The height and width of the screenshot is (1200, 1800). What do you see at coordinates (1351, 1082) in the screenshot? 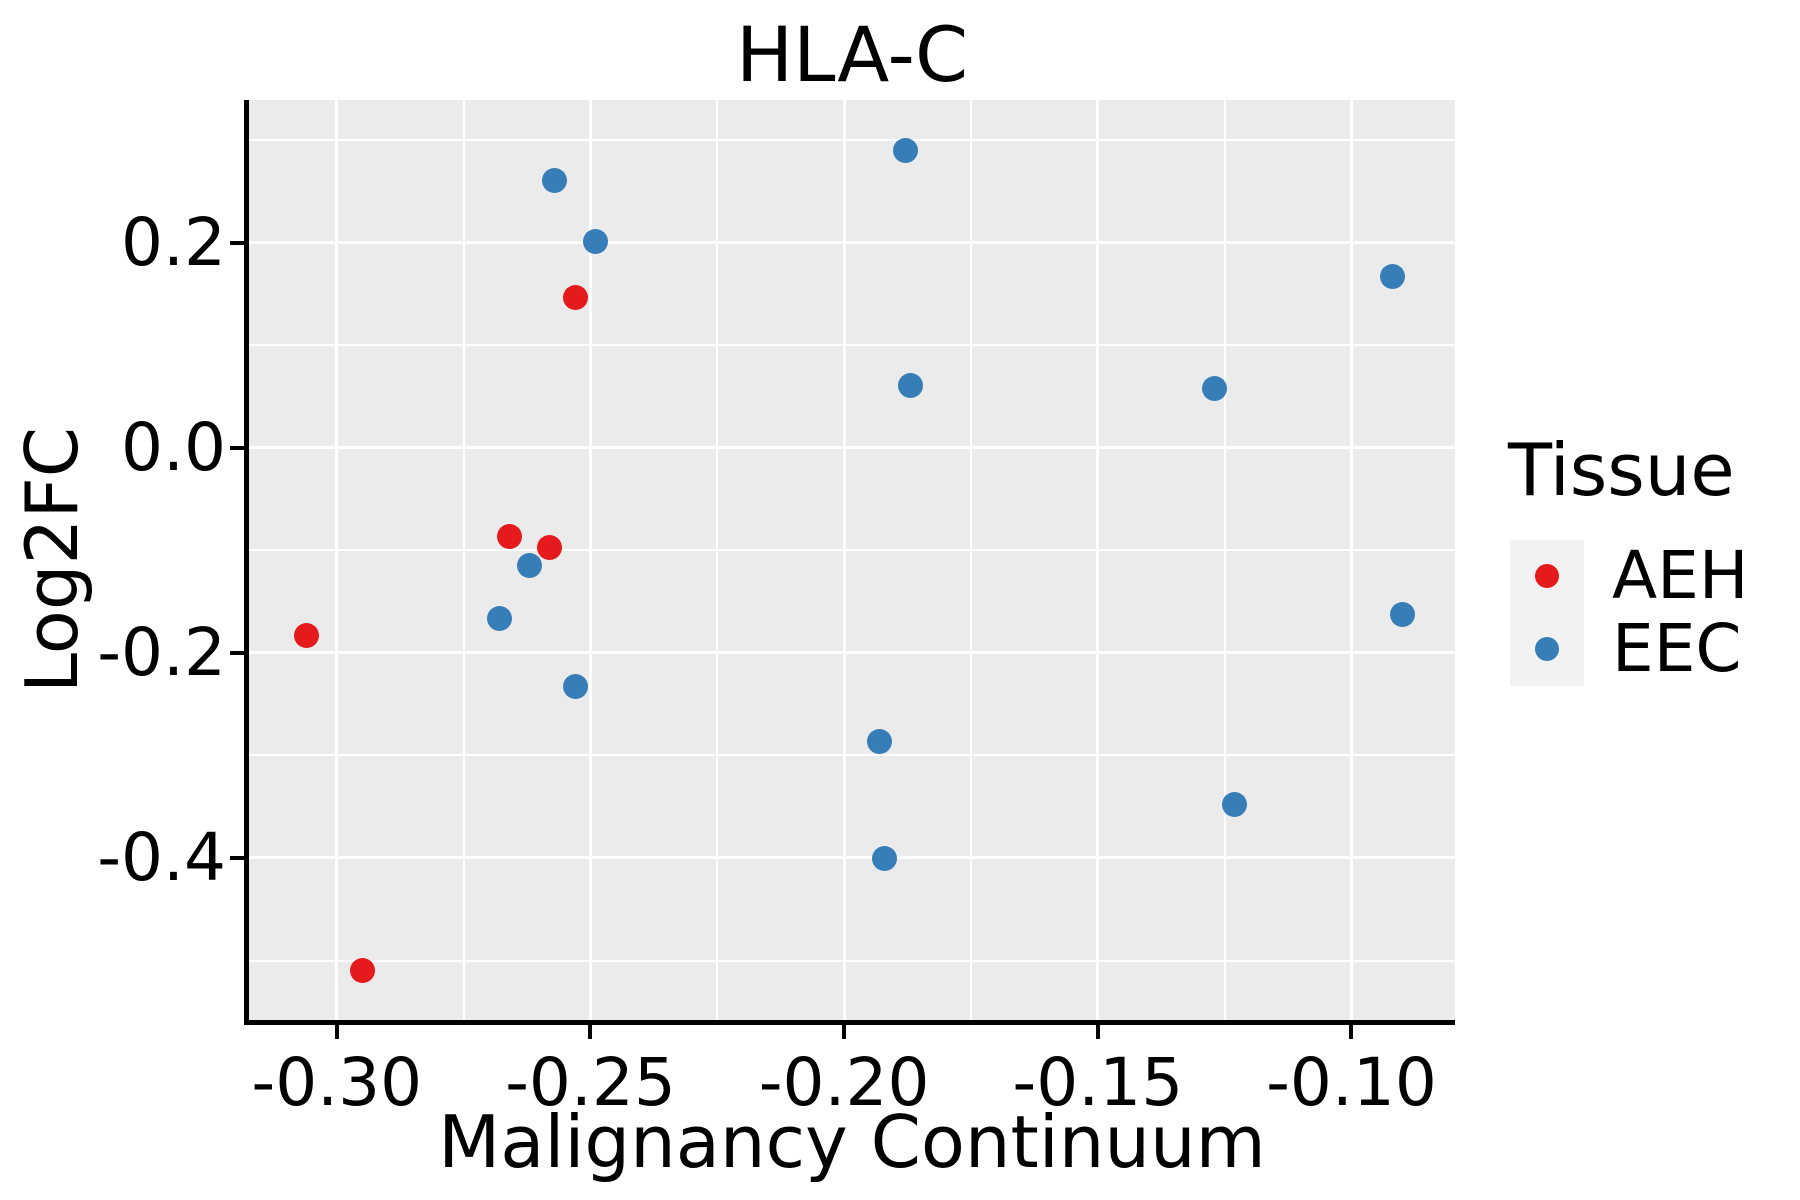
I see `x-tick-label: -0.10` at bounding box center [1351, 1082].